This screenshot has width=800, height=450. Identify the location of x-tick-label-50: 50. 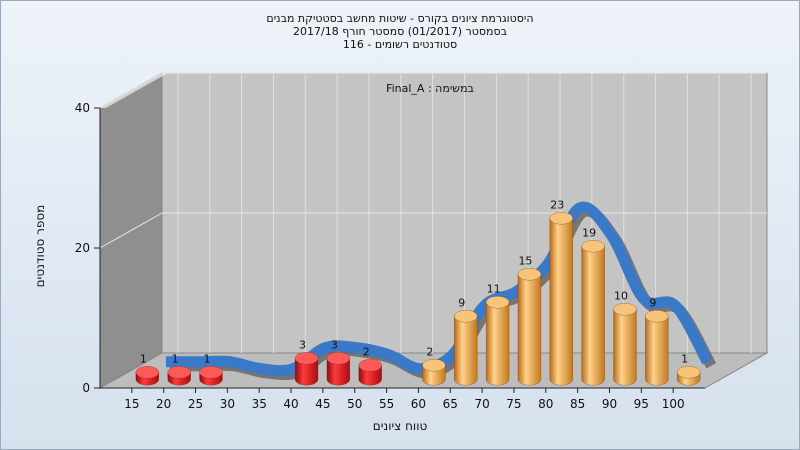
(354, 404).